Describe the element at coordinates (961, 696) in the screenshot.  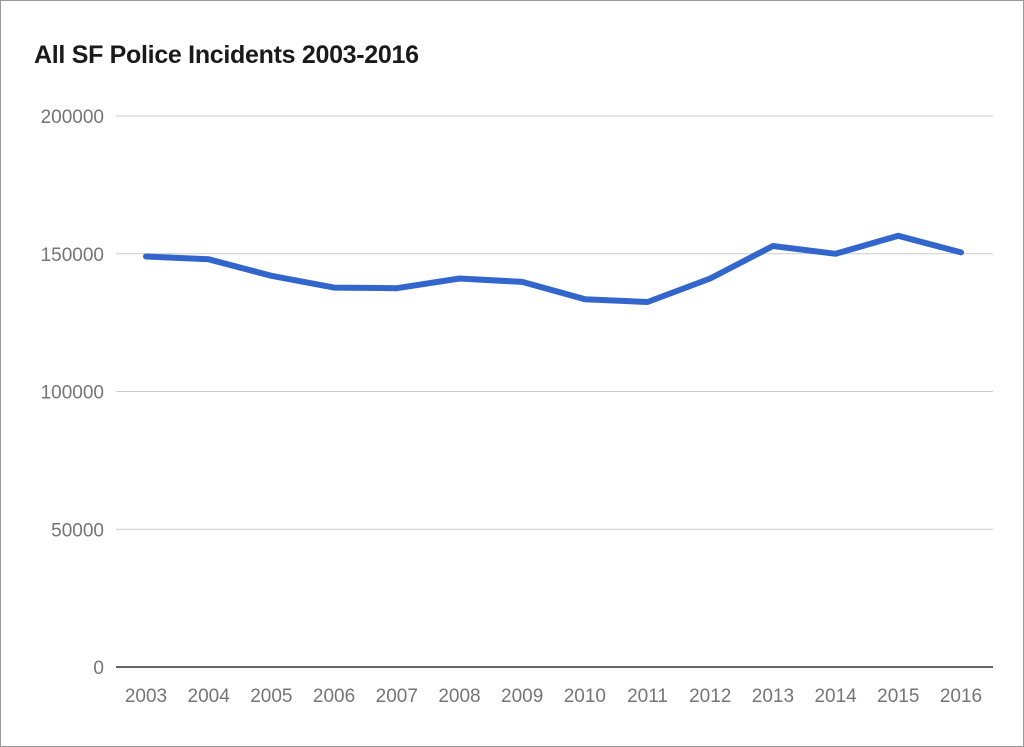
I see `x-tick-label: 2016` at that location.